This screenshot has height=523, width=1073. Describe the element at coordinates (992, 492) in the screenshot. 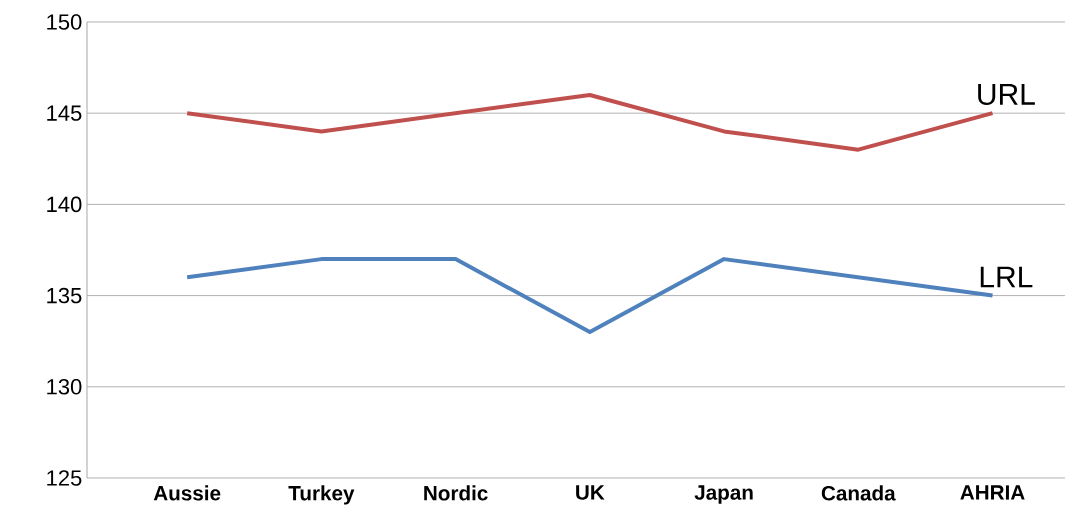

I see `x-tick-label: AHRIA` at that location.